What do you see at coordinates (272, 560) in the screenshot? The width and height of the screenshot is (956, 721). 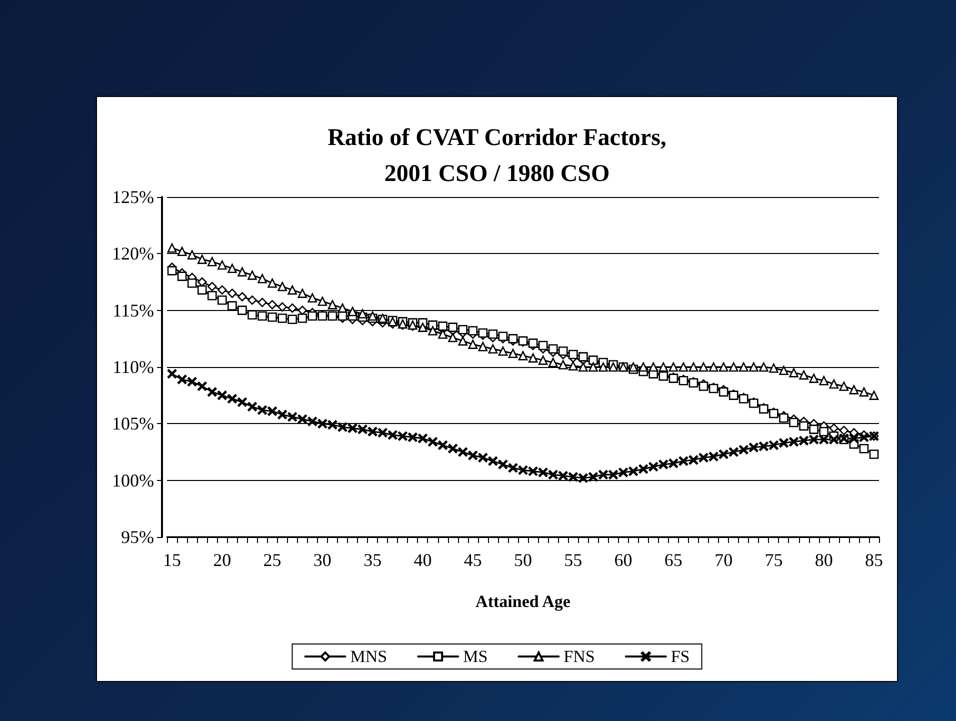 I see `x-tick-label: 25` at bounding box center [272, 560].